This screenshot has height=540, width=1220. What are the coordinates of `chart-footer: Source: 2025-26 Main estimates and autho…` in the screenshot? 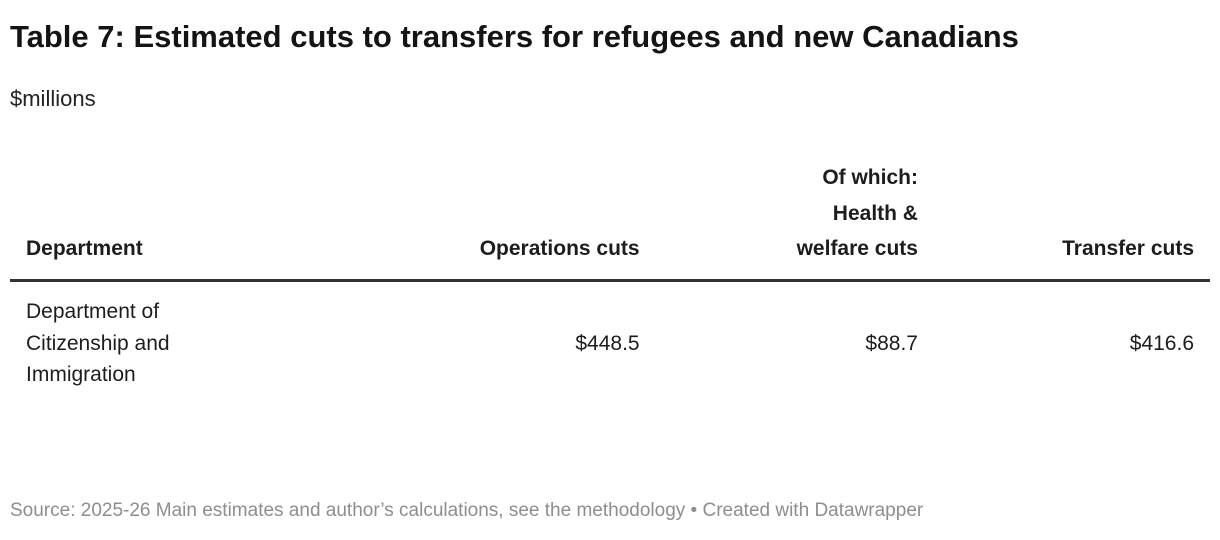 It's located at (610, 511).